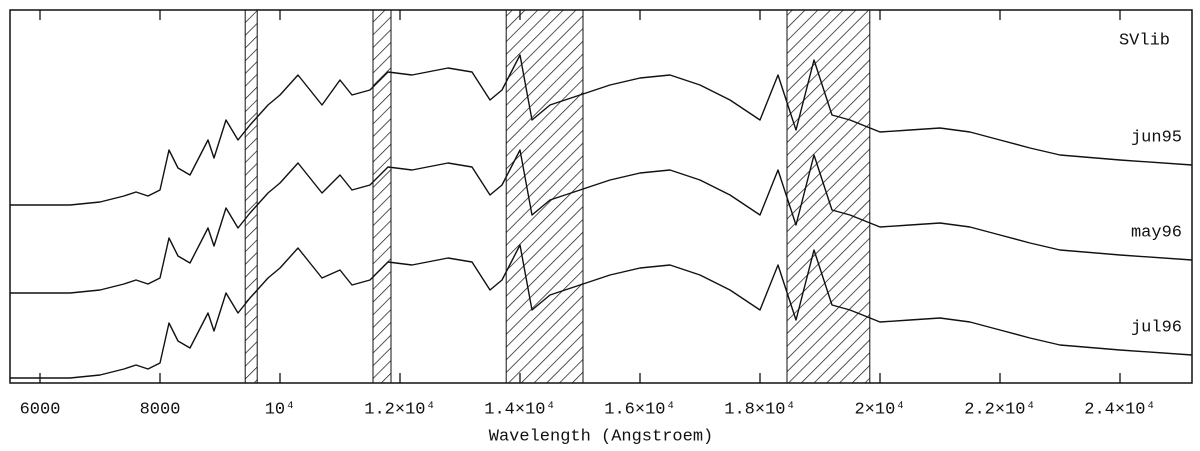 The width and height of the screenshot is (1200, 451). I want to click on x-tick-label: 1.6×10⁴, so click(639, 409).